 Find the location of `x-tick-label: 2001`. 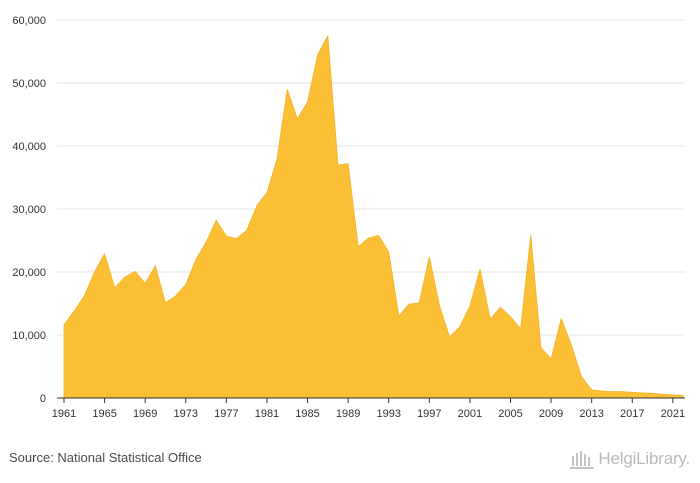

x-tick-label: 2001 is located at coordinates (470, 414).